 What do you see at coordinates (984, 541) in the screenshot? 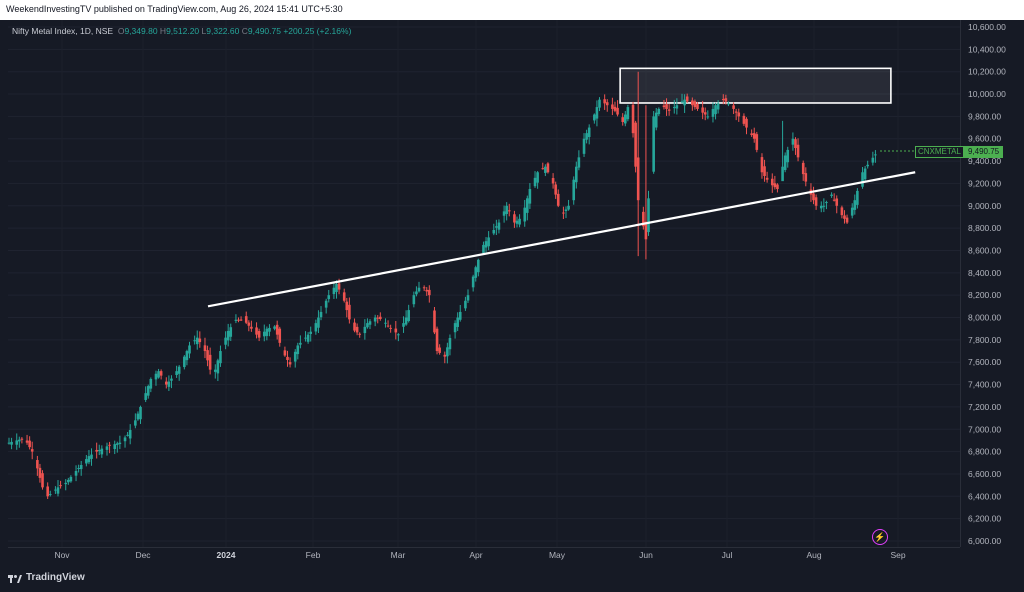
I see `y-tick-label: 6,000.00` at bounding box center [984, 541].